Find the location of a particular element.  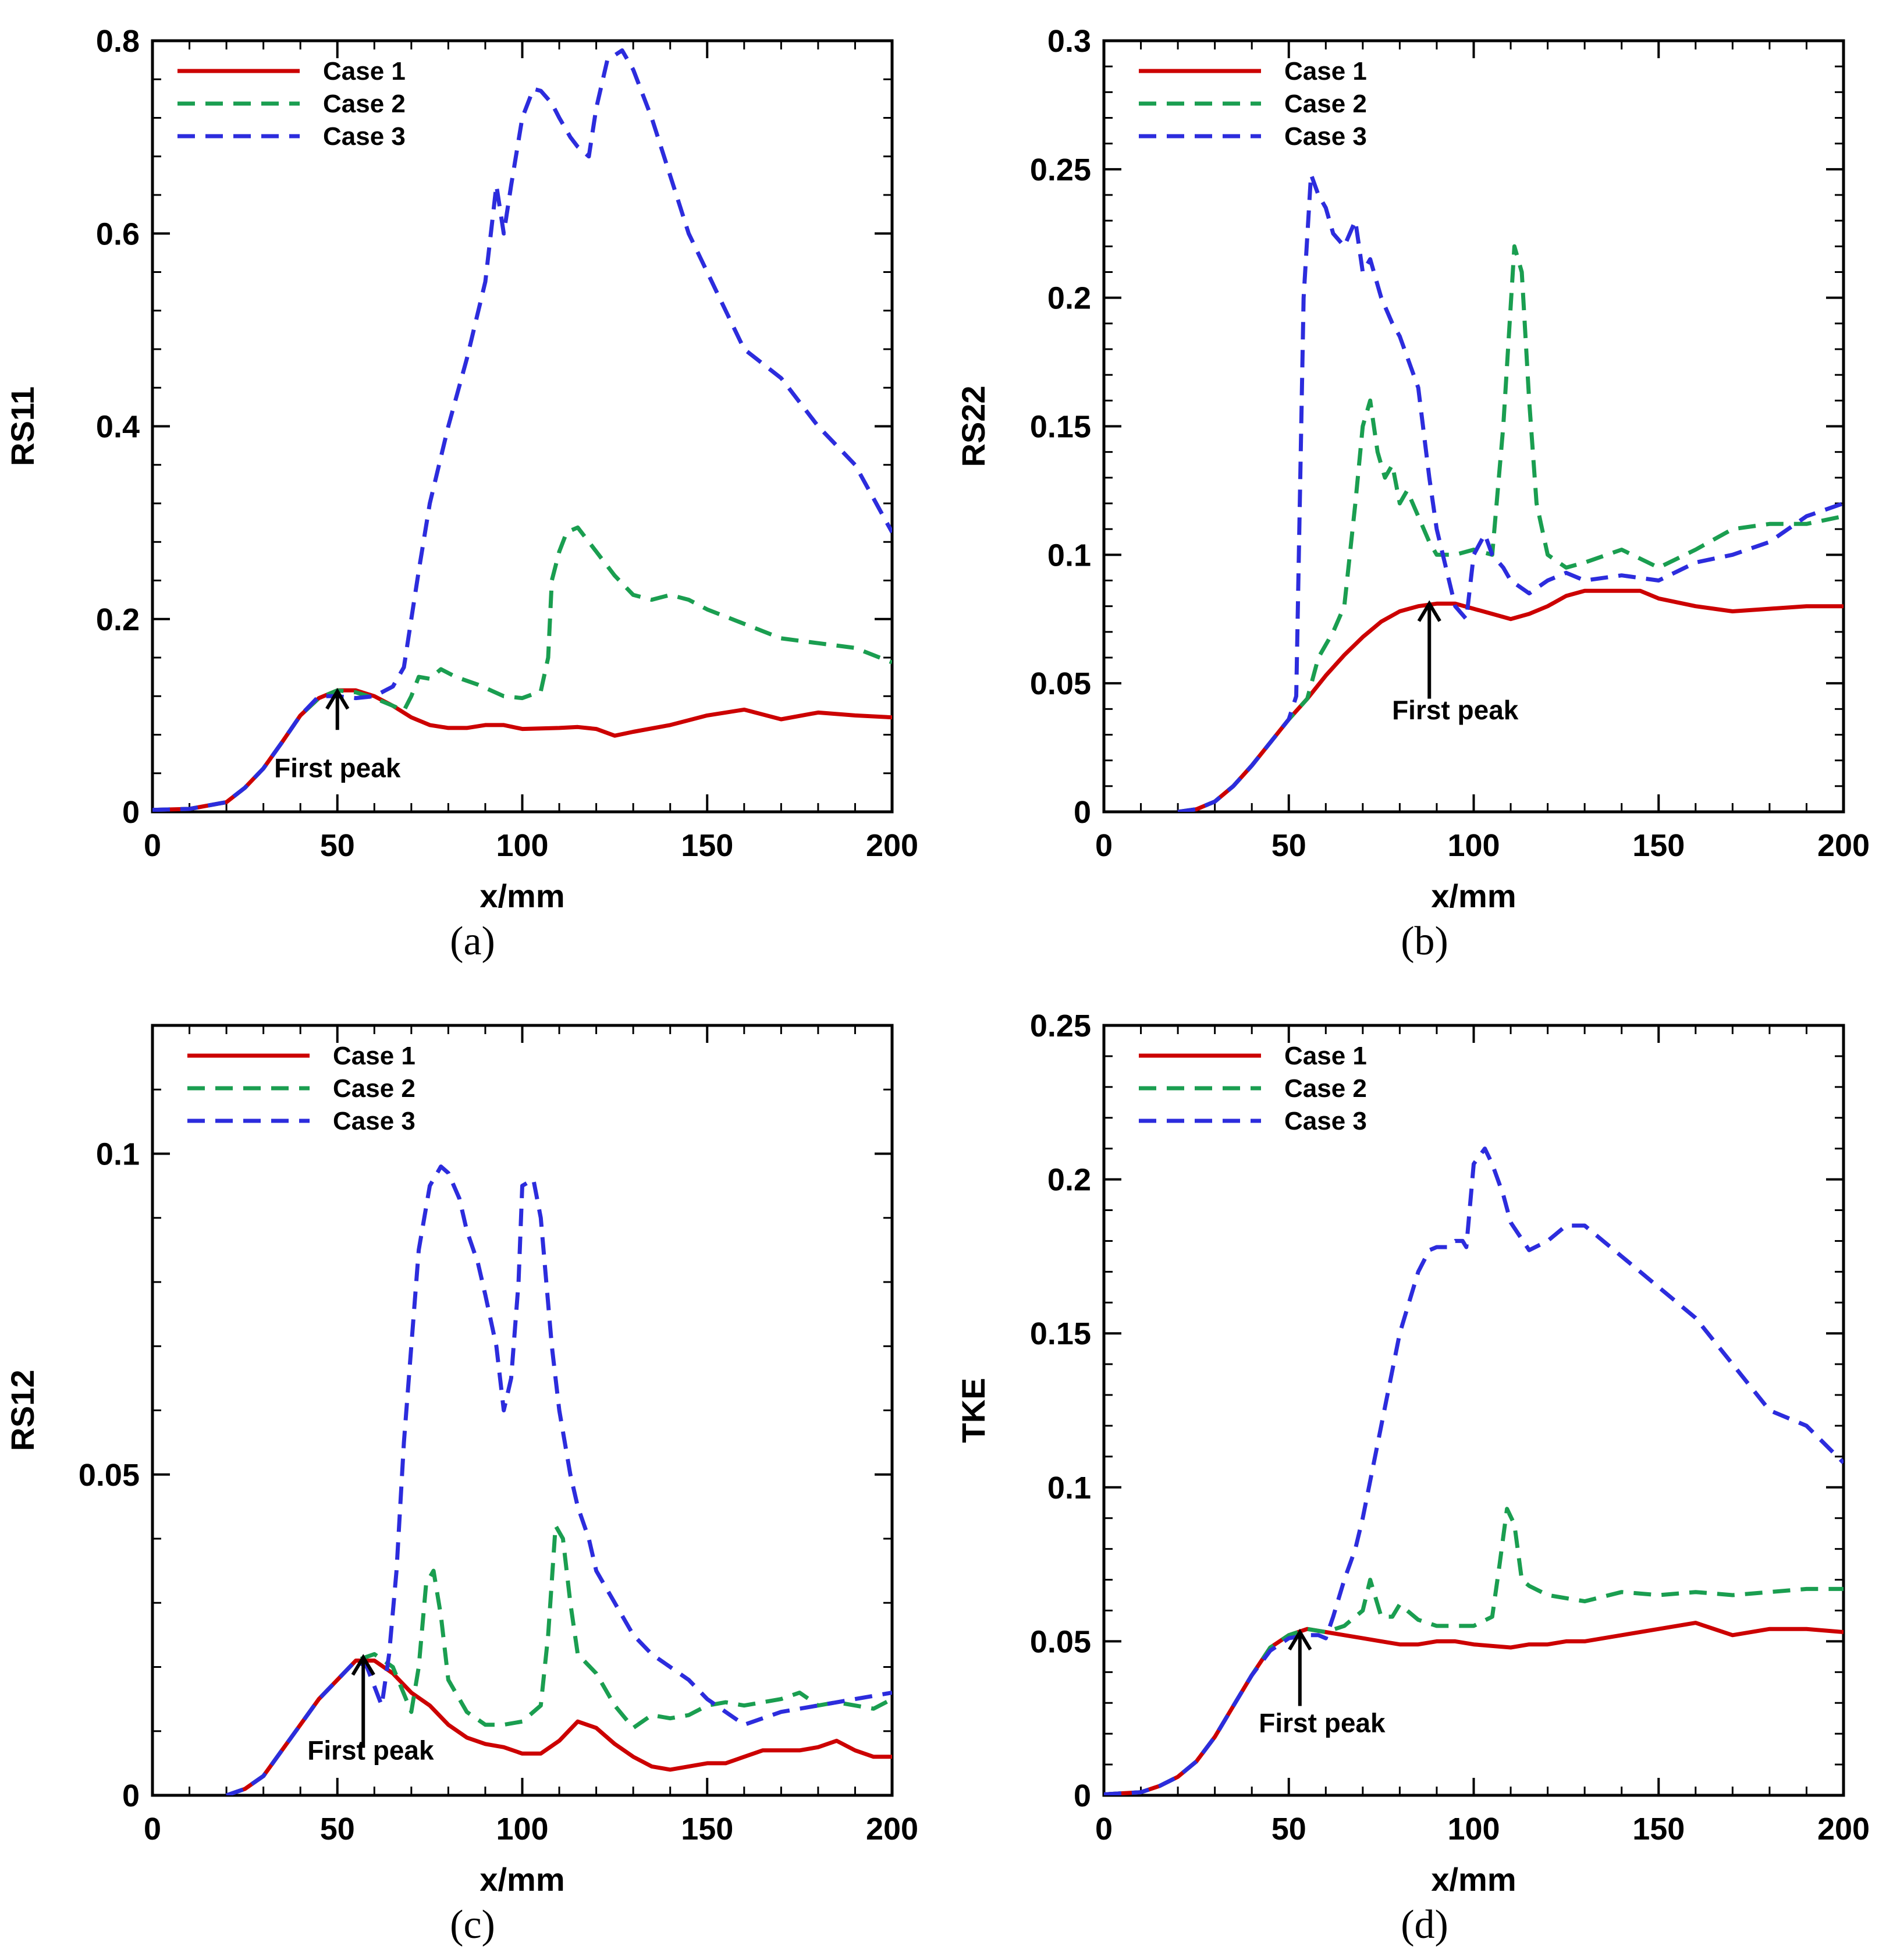

panel-caption: (a) is located at coordinates (472, 942).